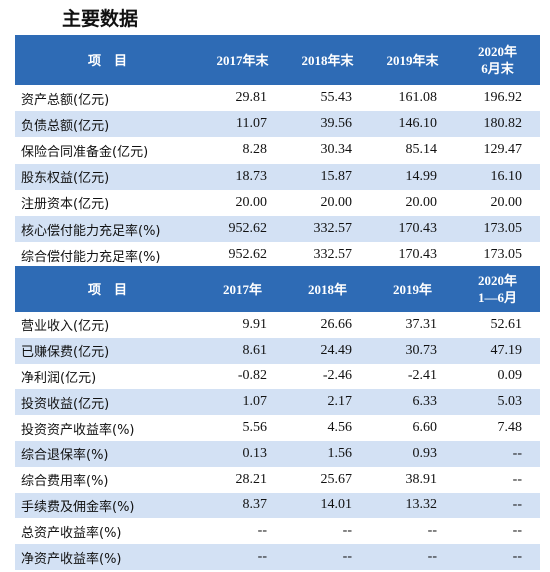 This screenshot has width=550, height=572. I want to click on header-text: 2018年末, so click(327, 60).